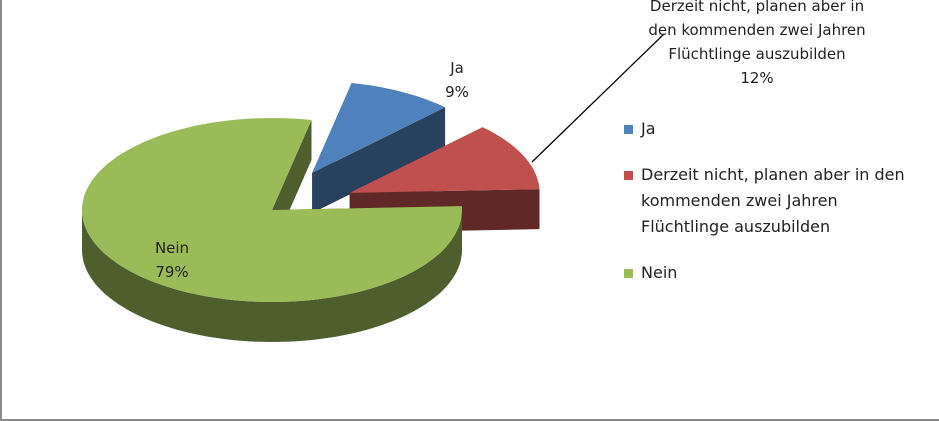 The image size is (939, 421). Describe the element at coordinates (774, 129) in the screenshot. I see `legend-item: Ja` at that location.